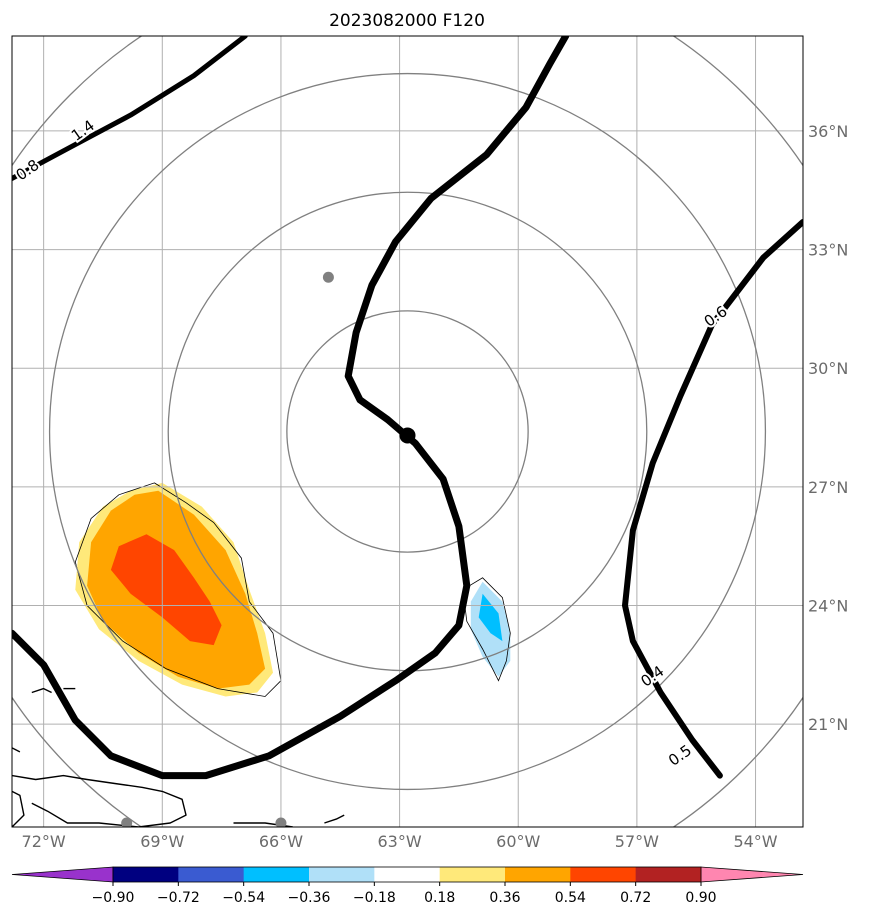 This screenshot has height=922, width=869. Describe the element at coordinates (178, 898) in the screenshot. I see `colorbar-tick-label: −0.72` at that location.